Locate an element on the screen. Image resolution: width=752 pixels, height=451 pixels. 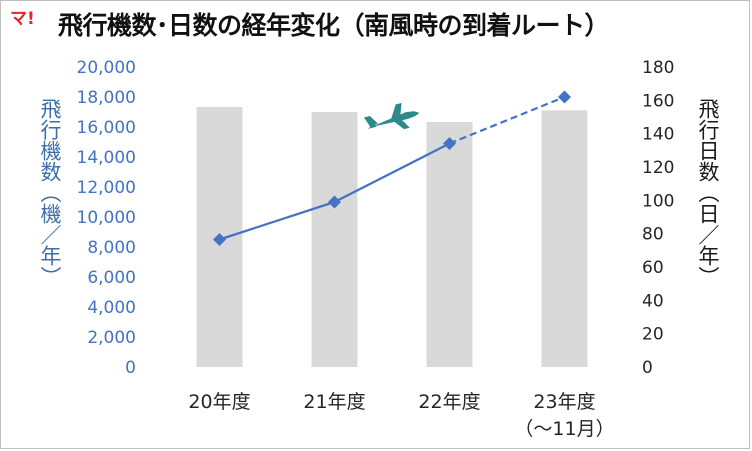
left-tick-label: 14,000 is located at coordinates (106, 158).